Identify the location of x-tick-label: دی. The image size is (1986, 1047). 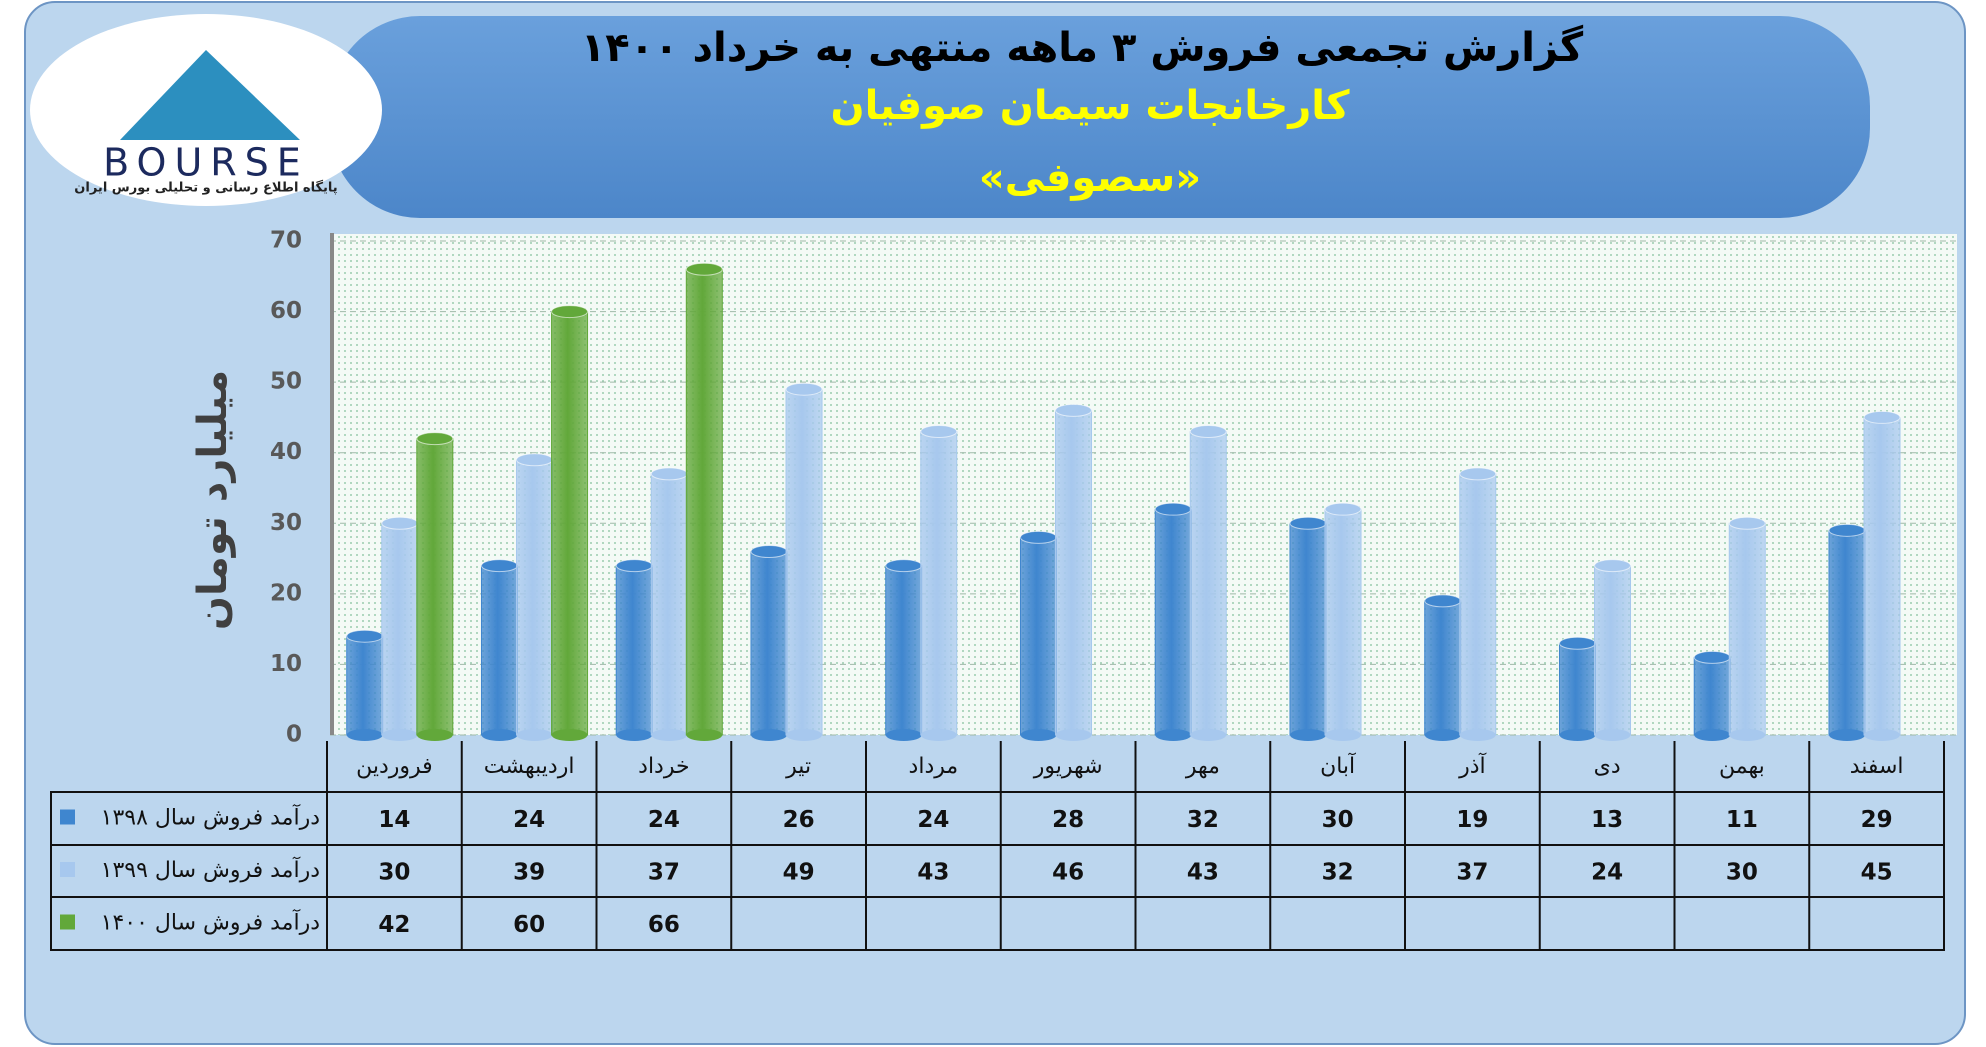
(1607, 766).